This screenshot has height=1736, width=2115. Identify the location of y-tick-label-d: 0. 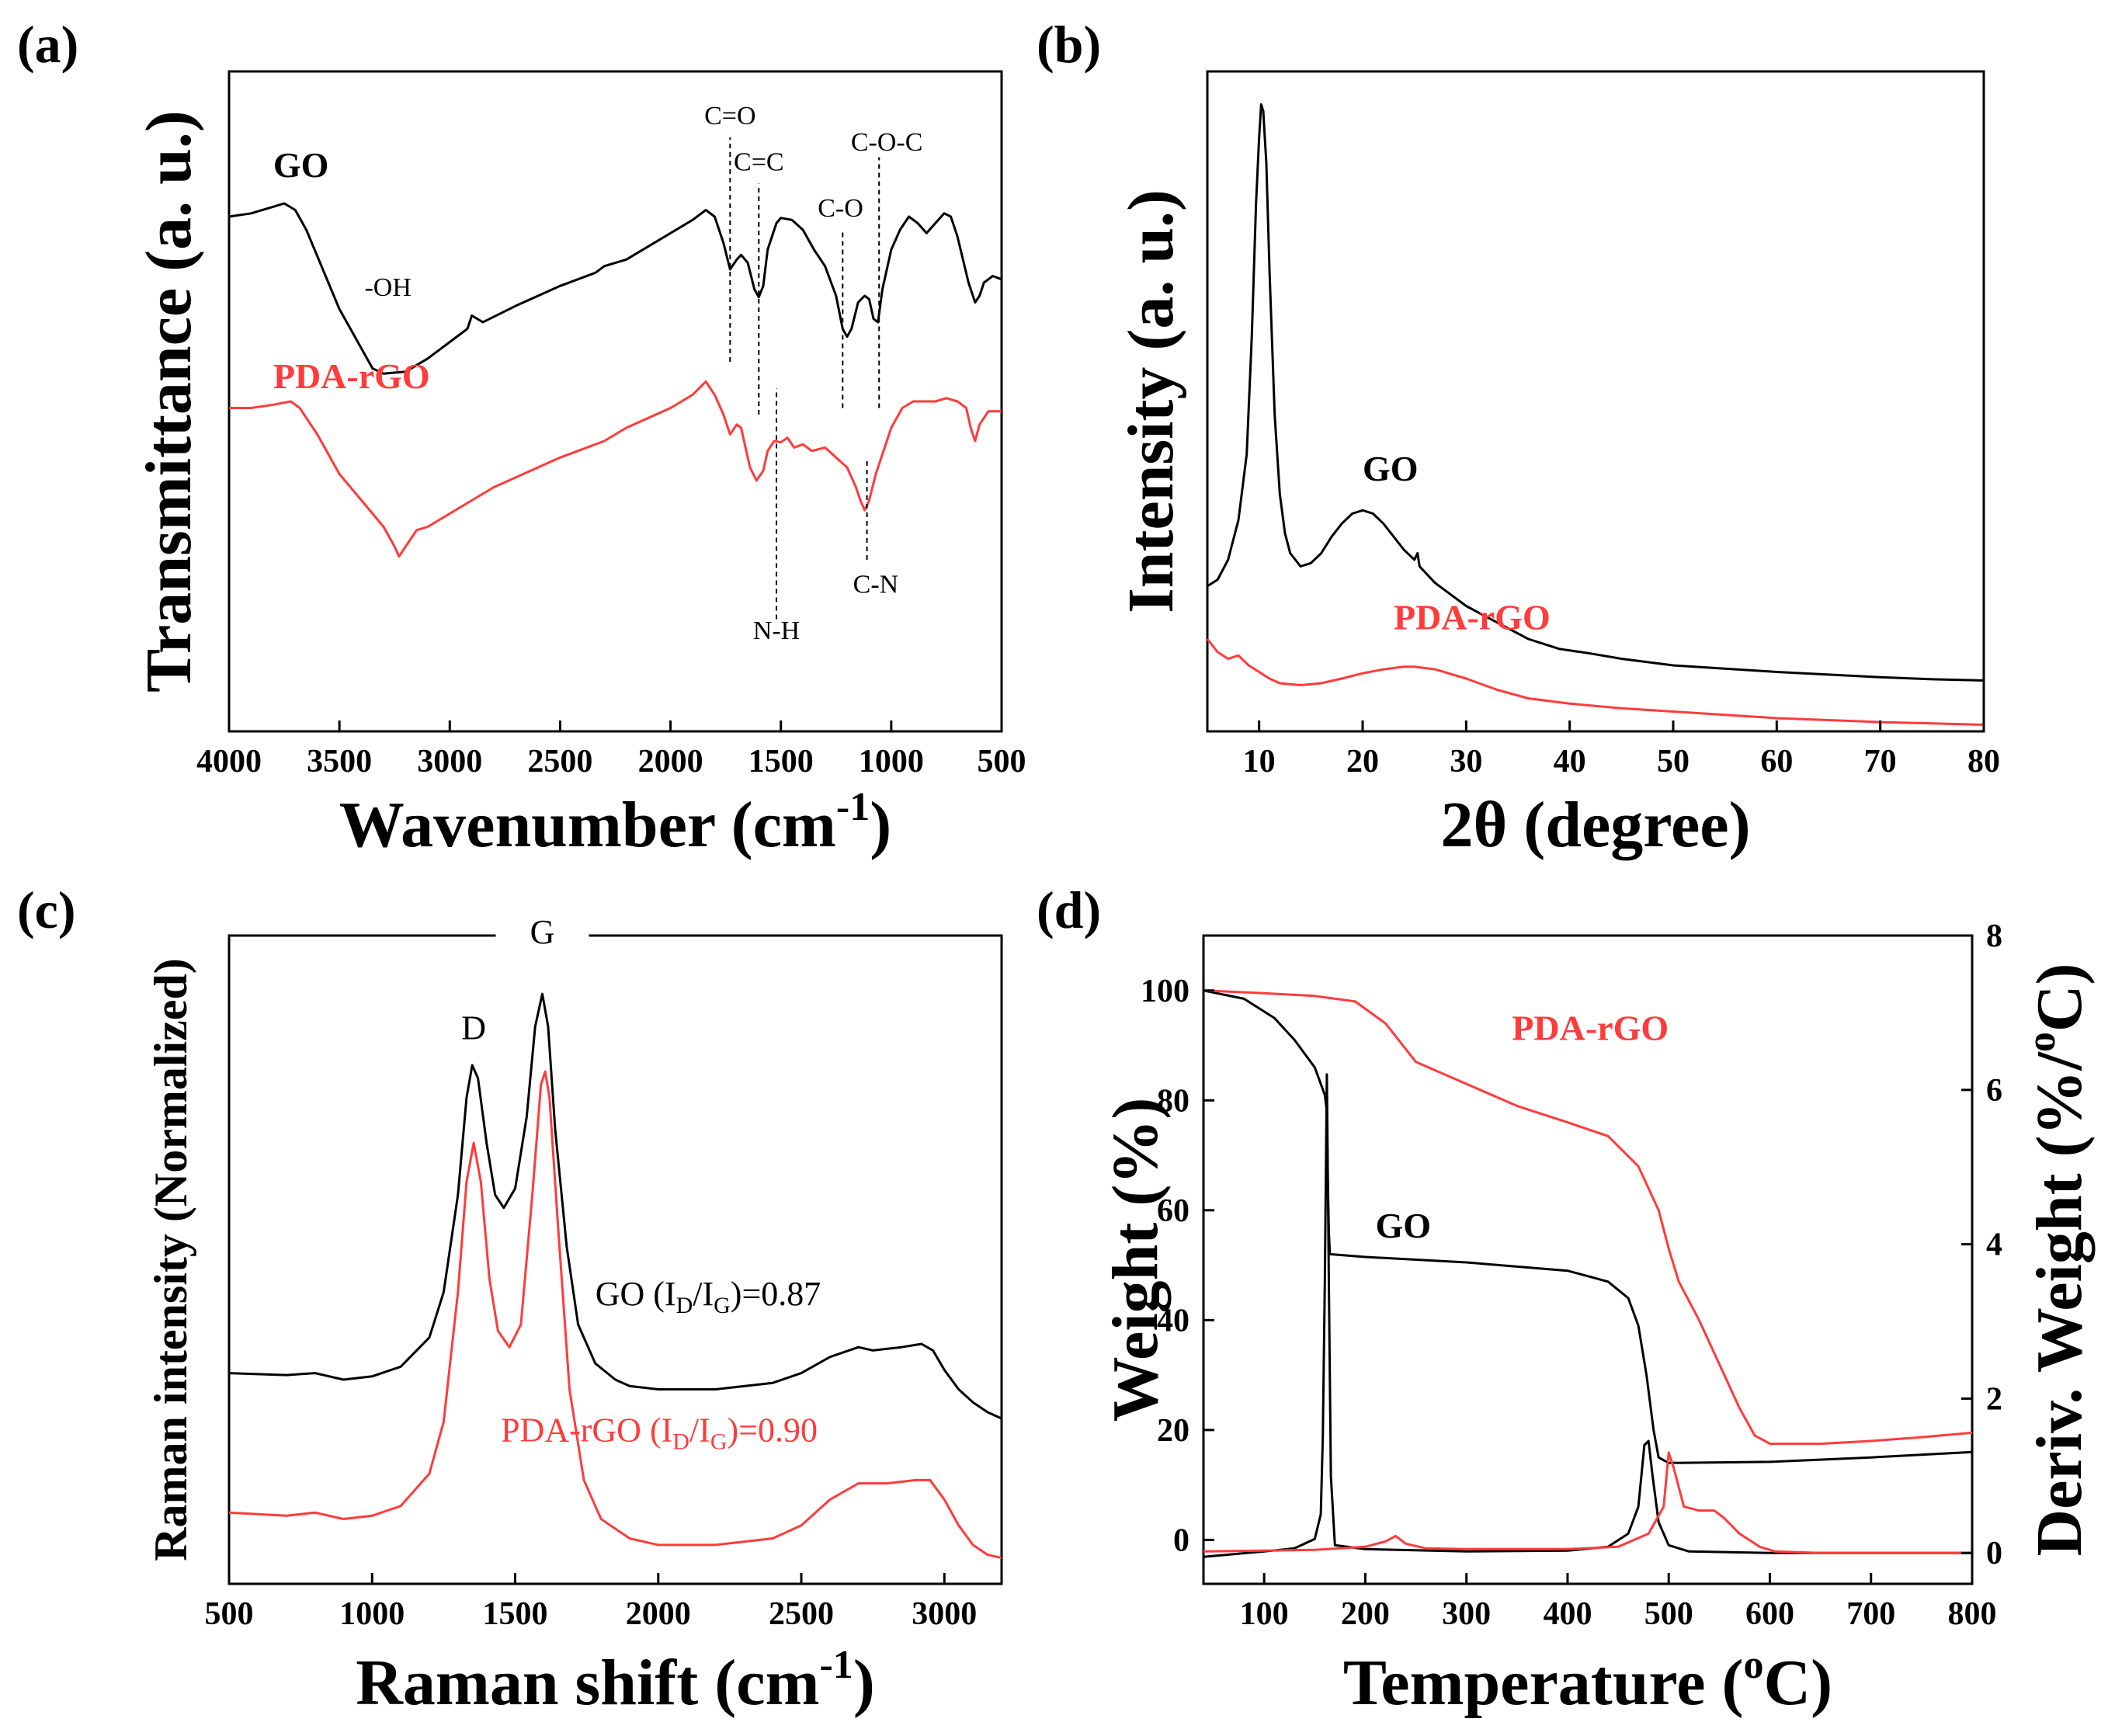
(1181, 1540).